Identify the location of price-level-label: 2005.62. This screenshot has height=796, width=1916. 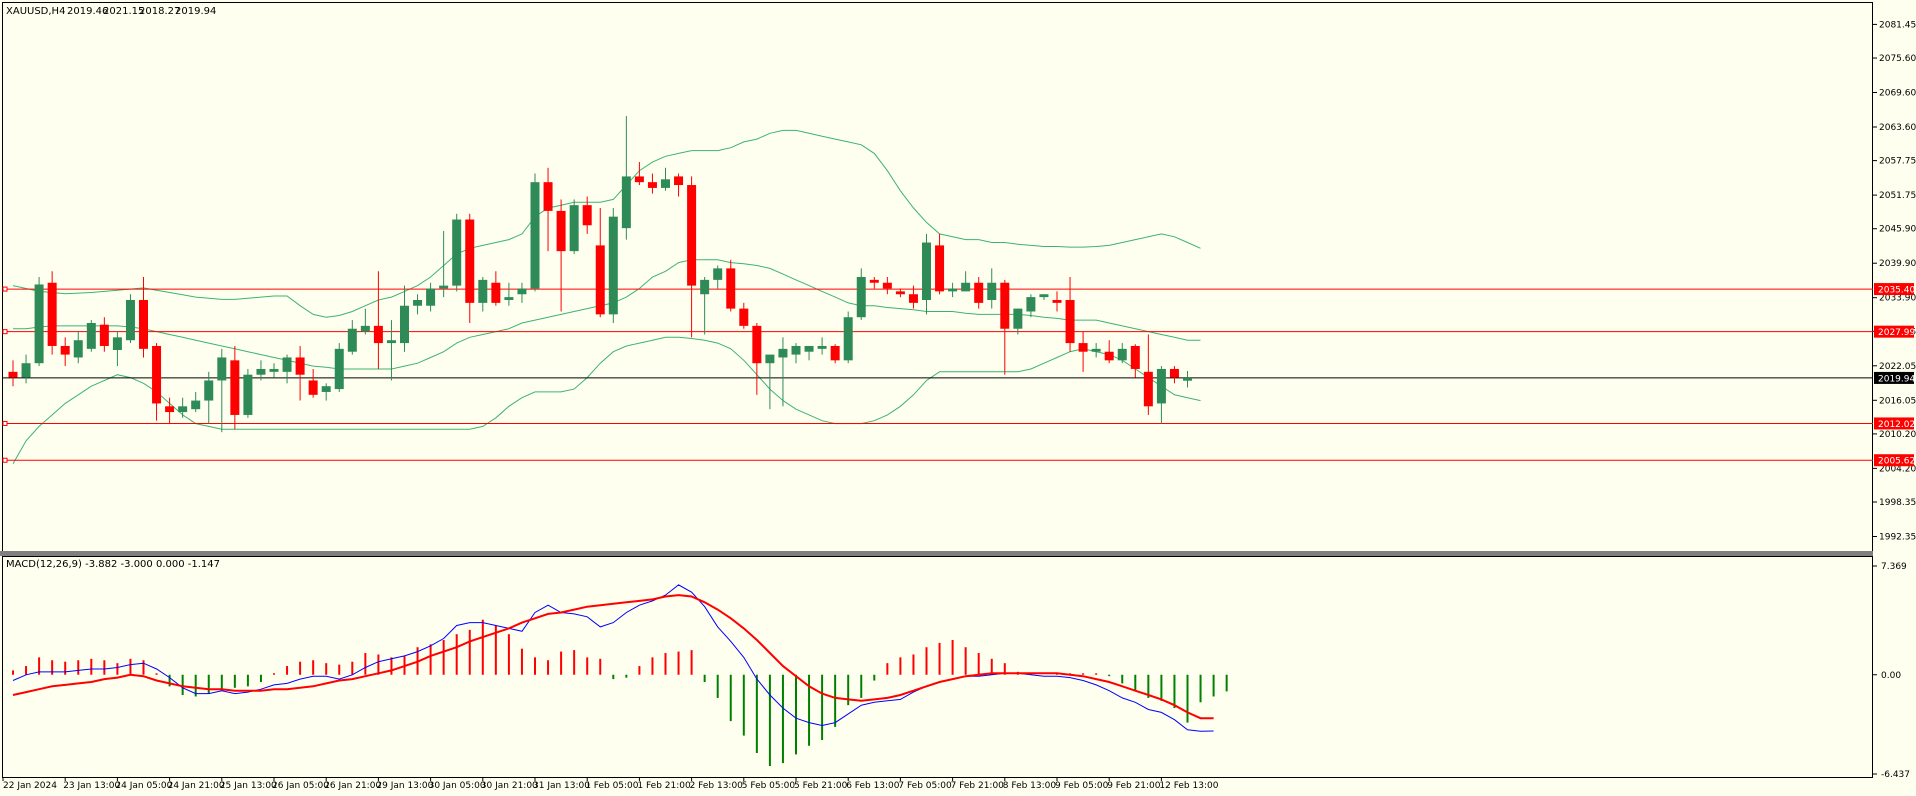
(1896, 462).